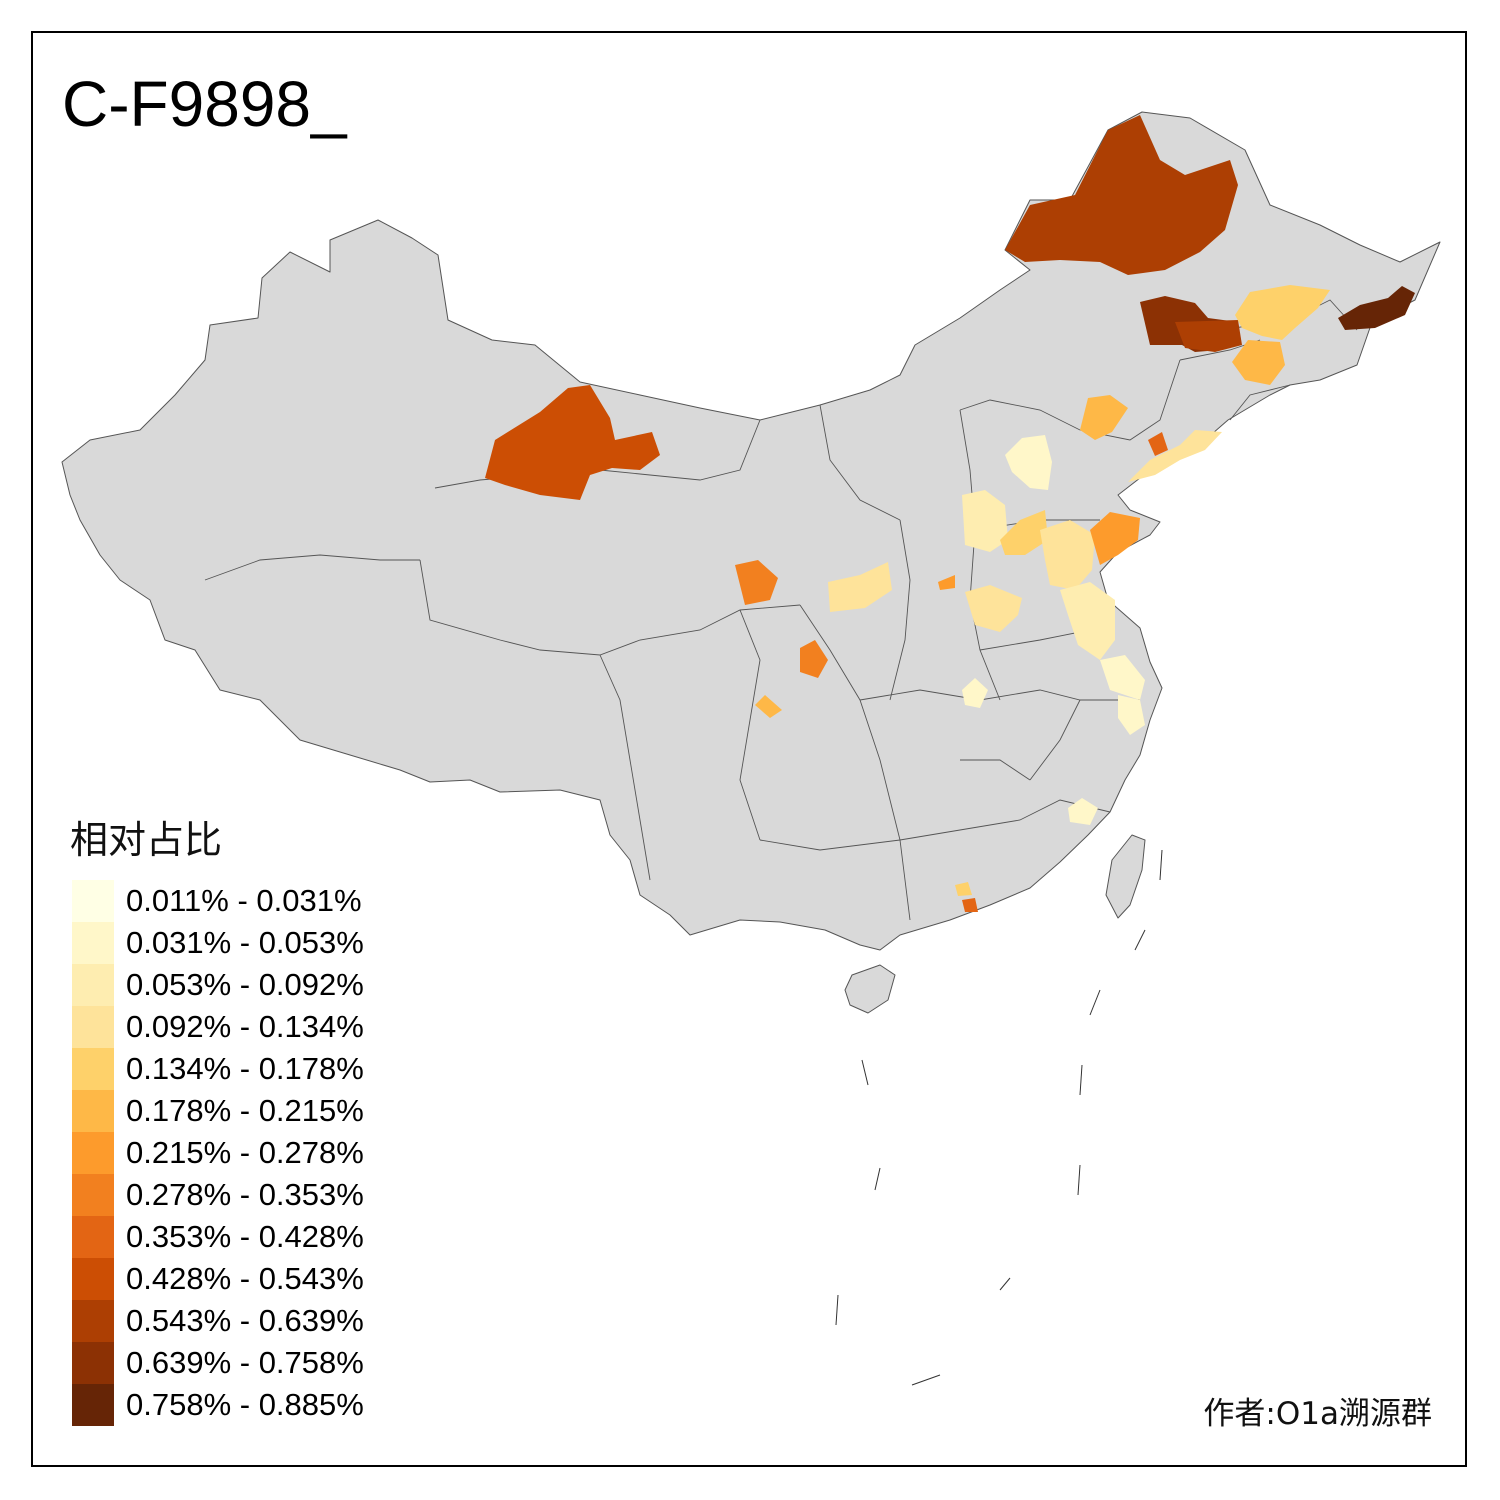 The width and height of the screenshot is (1500, 1500). I want to click on legend-label: 0.031% - 0.053%, so click(245, 942).